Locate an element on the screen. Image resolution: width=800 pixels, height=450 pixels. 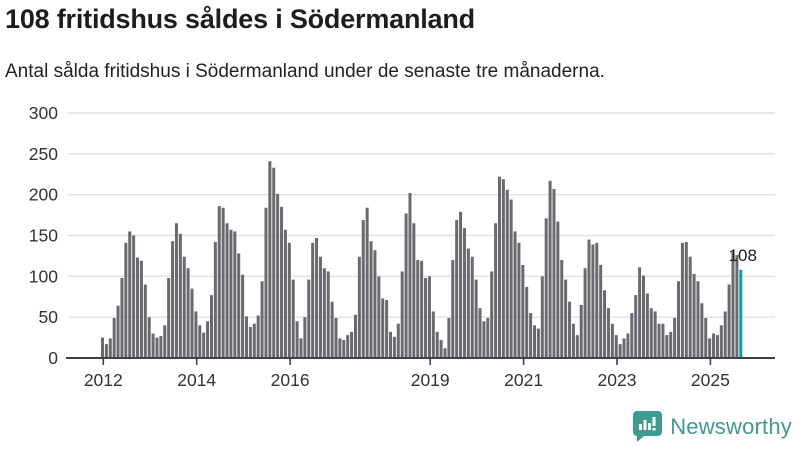
y-tick-label: 250 is located at coordinates (43, 154).